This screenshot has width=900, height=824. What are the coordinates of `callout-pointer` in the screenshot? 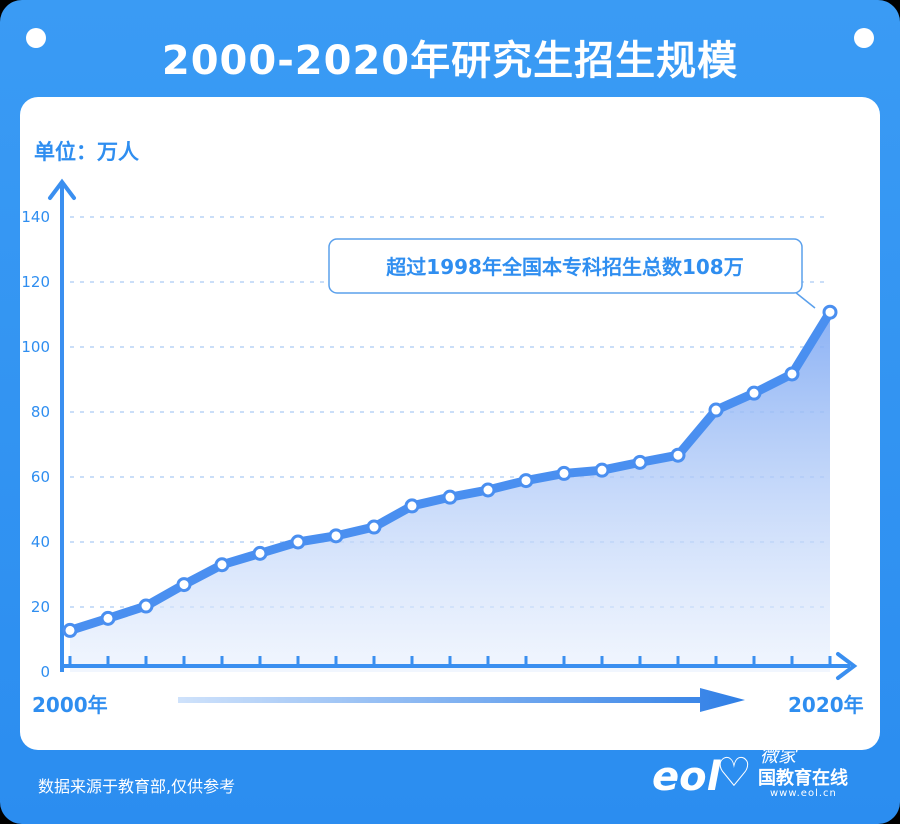 It's located at (805, 300).